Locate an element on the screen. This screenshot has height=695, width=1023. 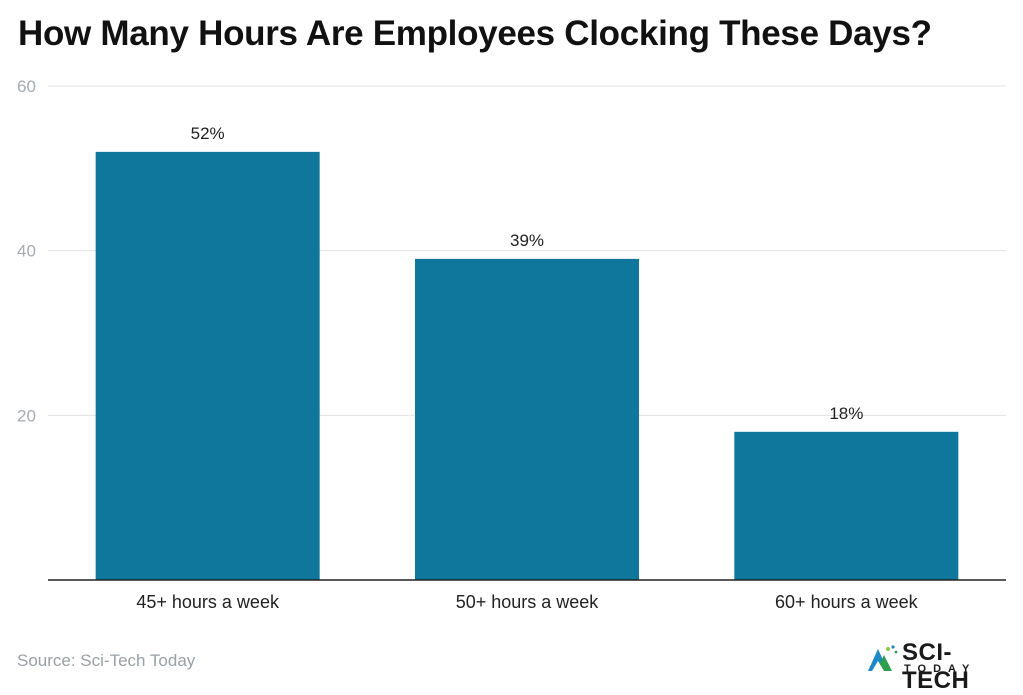
y-tick-label: 40 is located at coordinates (26, 251).